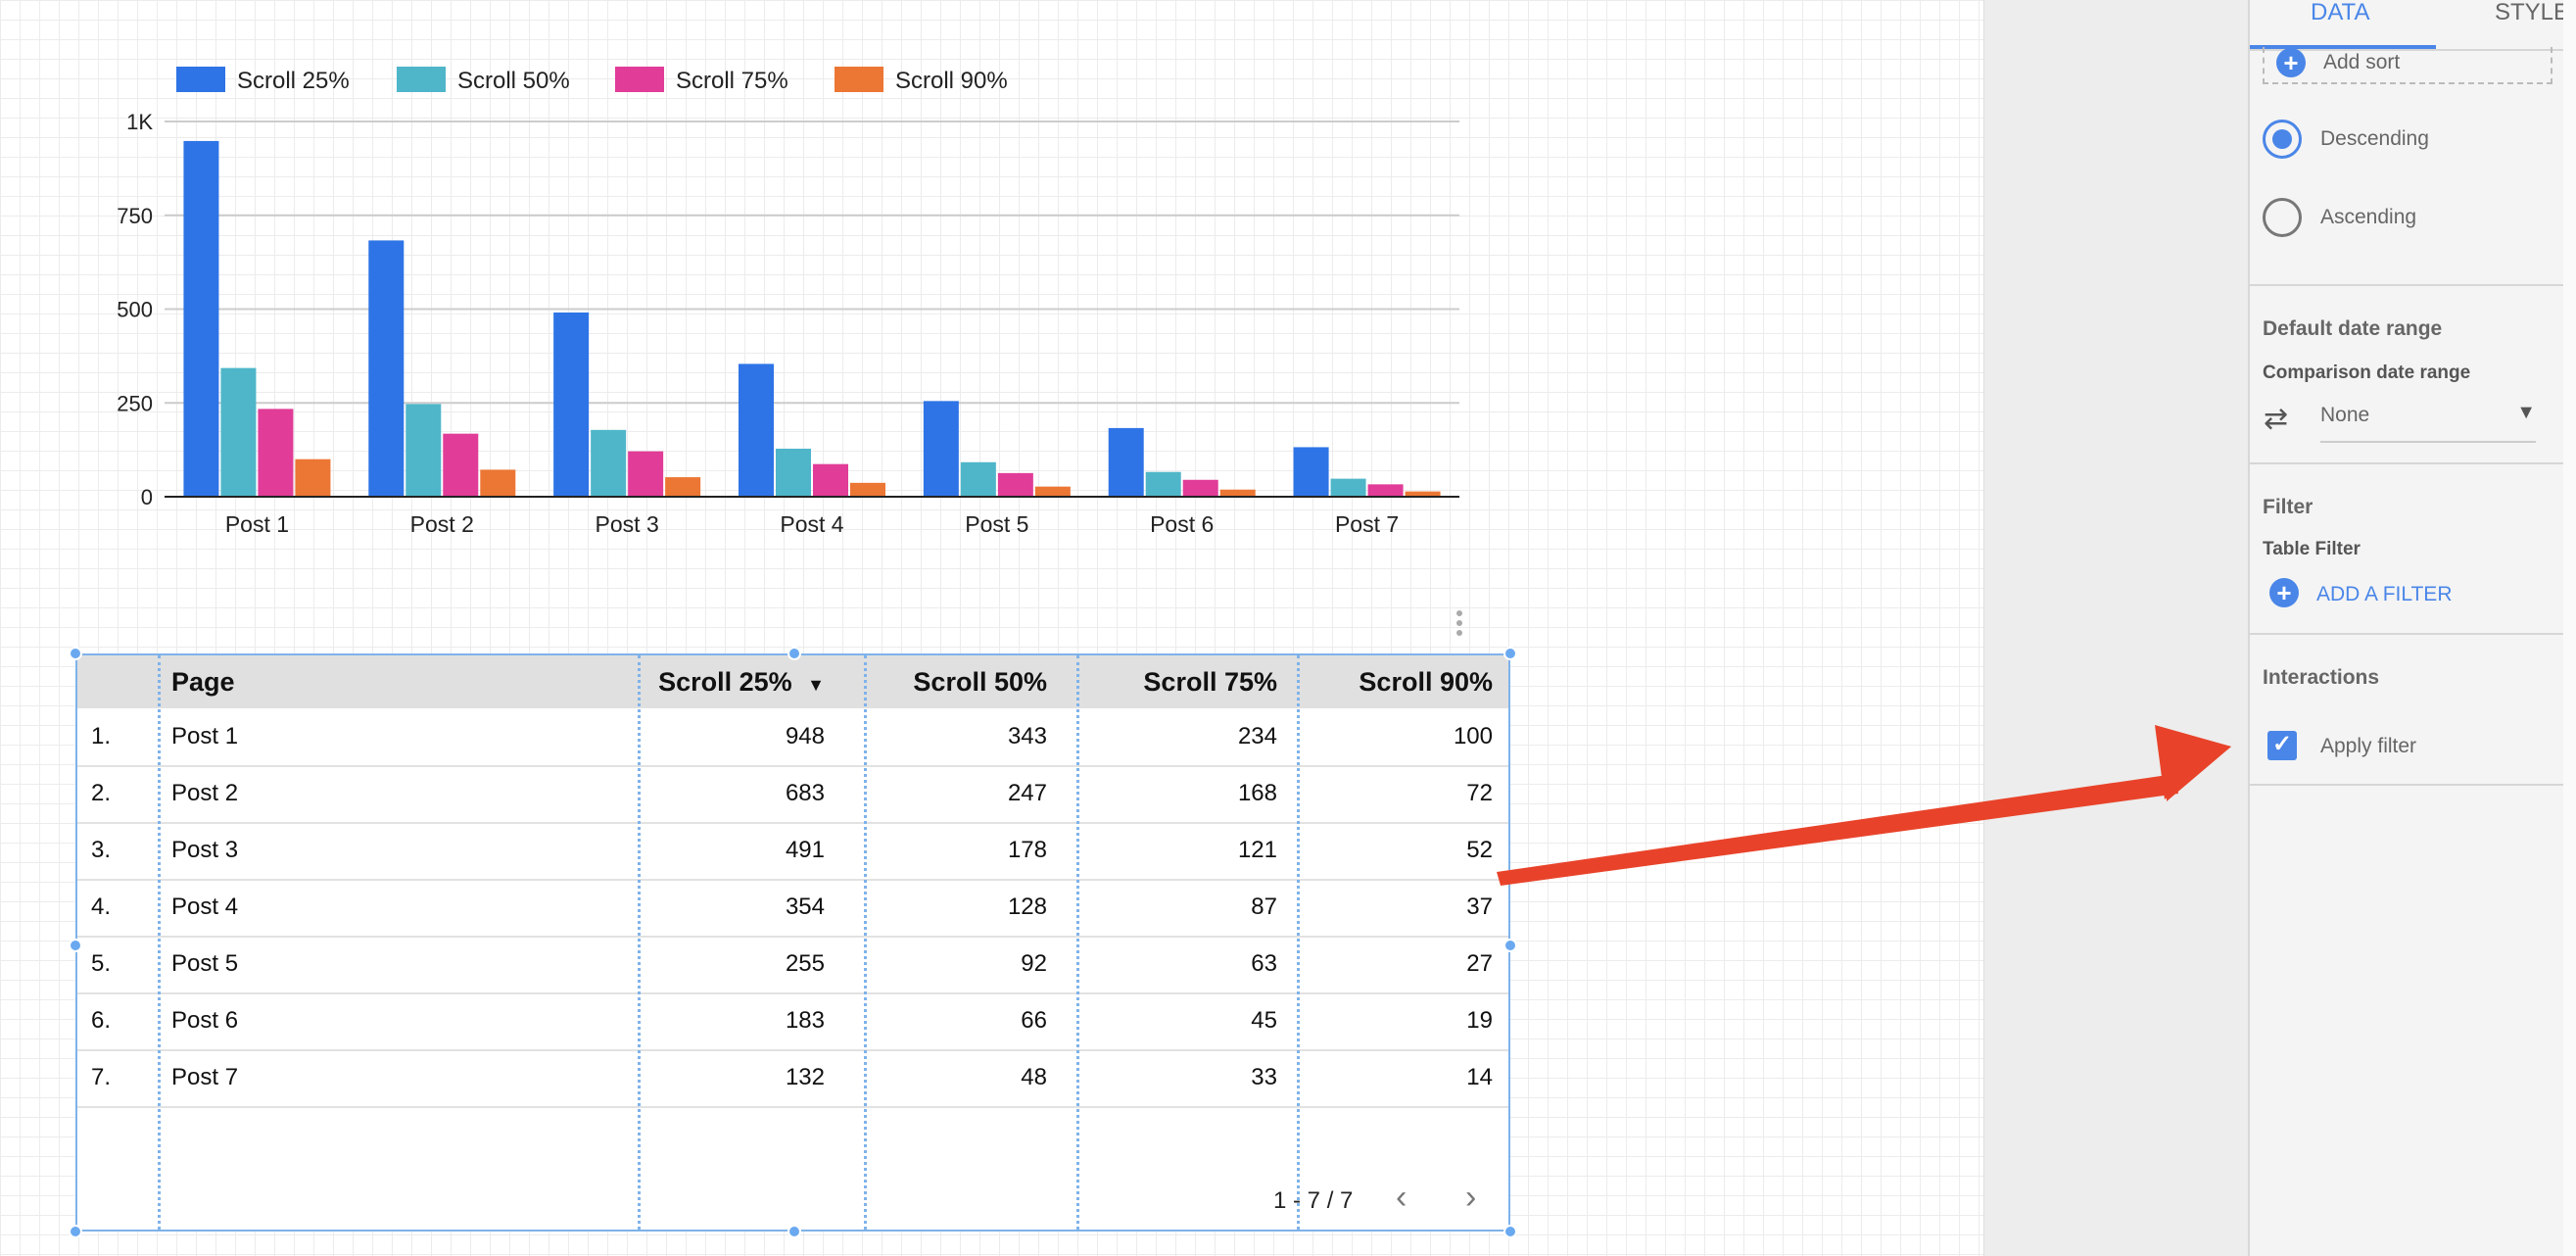 The height and width of the screenshot is (1256, 2576). I want to click on descending-radio, so click(2282, 139).